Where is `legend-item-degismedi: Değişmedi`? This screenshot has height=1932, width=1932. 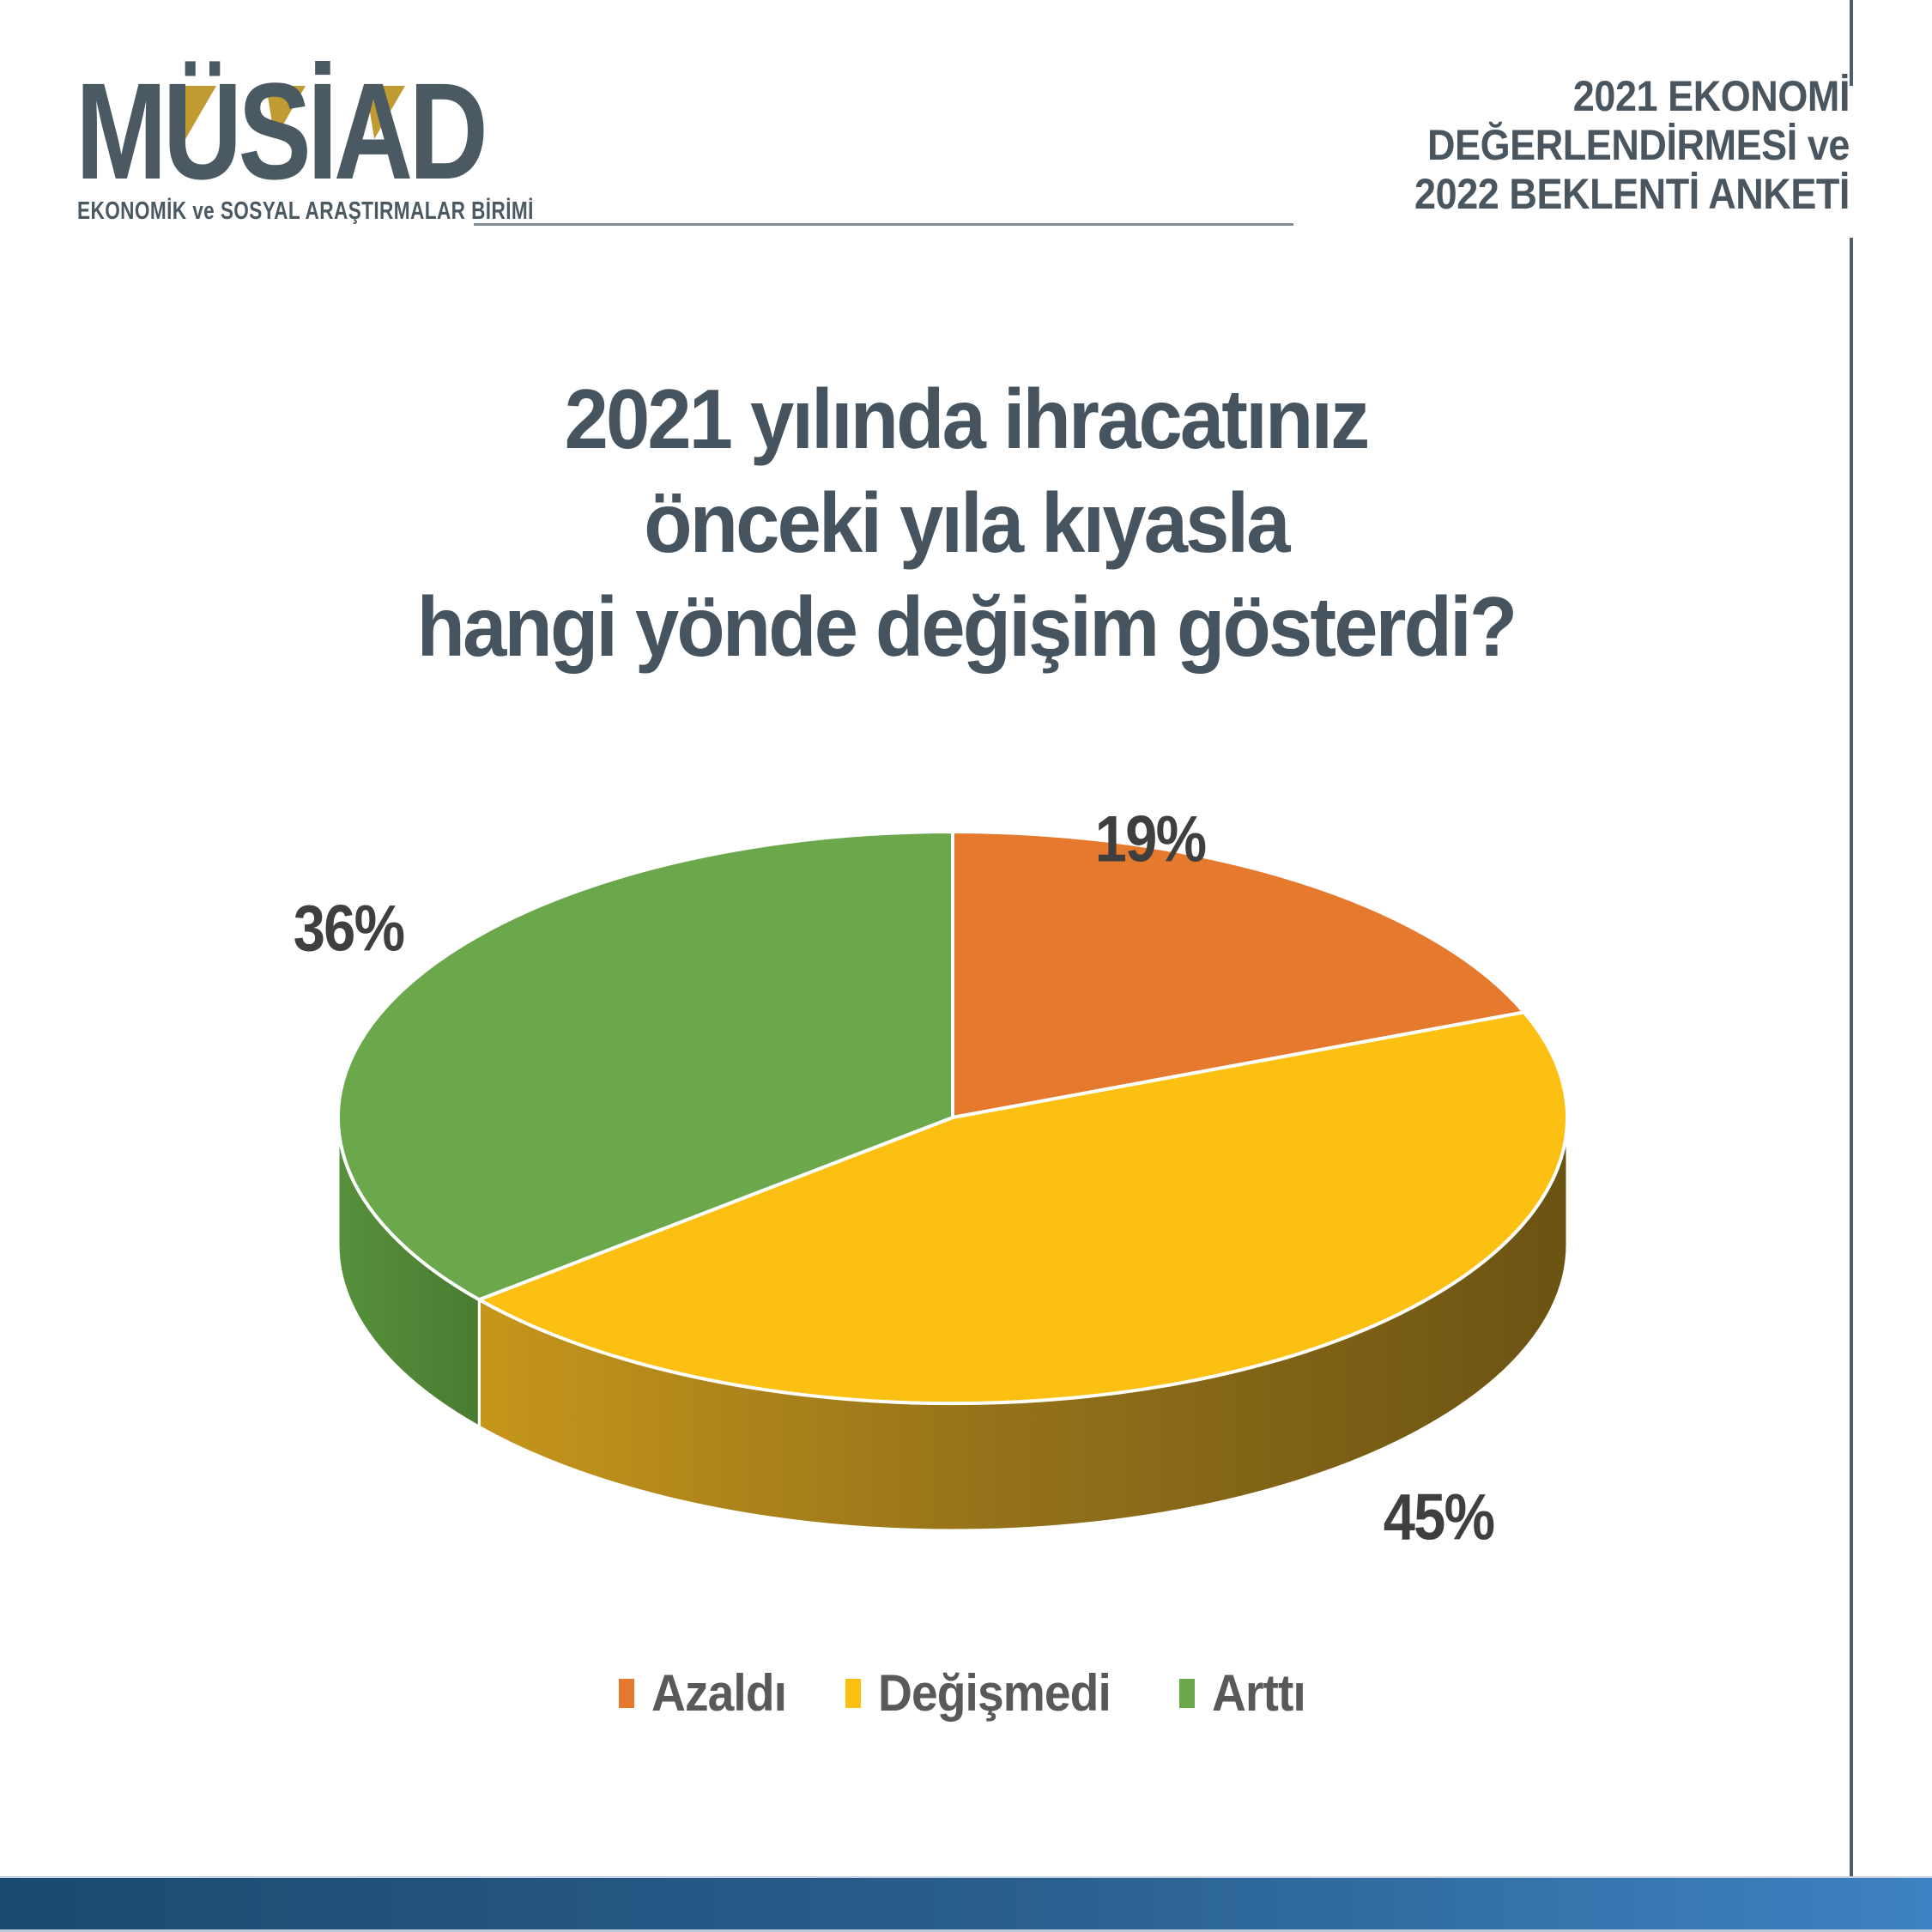
legend-item-degismedi: Değişmedi is located at coordinates (988, 1693).